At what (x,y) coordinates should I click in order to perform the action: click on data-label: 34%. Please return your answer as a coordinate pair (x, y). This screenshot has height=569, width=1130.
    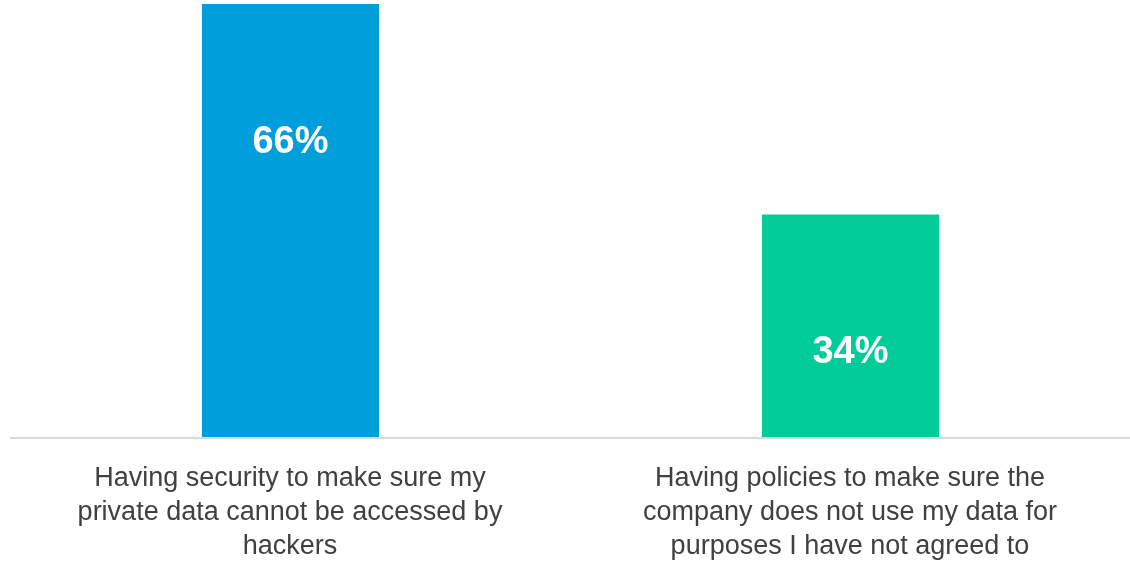
    Looking at the image, I should click on (850, 350).